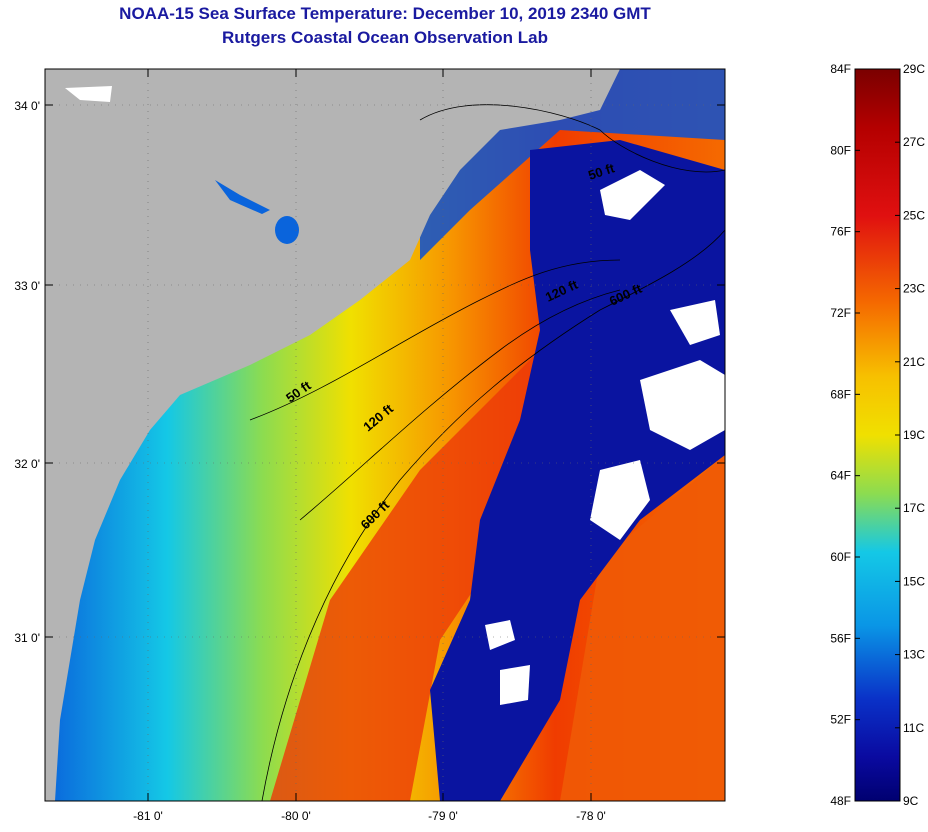  I want to click on offshore-warm-water, so click(642, 628).